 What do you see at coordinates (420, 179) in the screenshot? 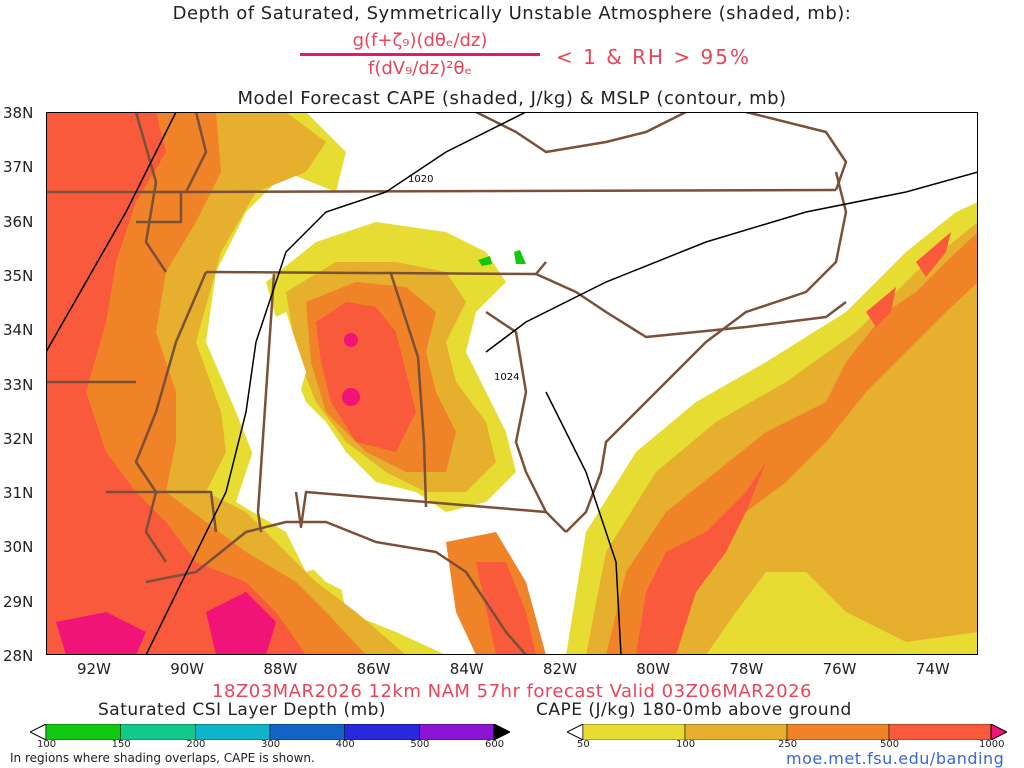
I see `contour-label-1020: 1020` at bounding box center [420, 179].